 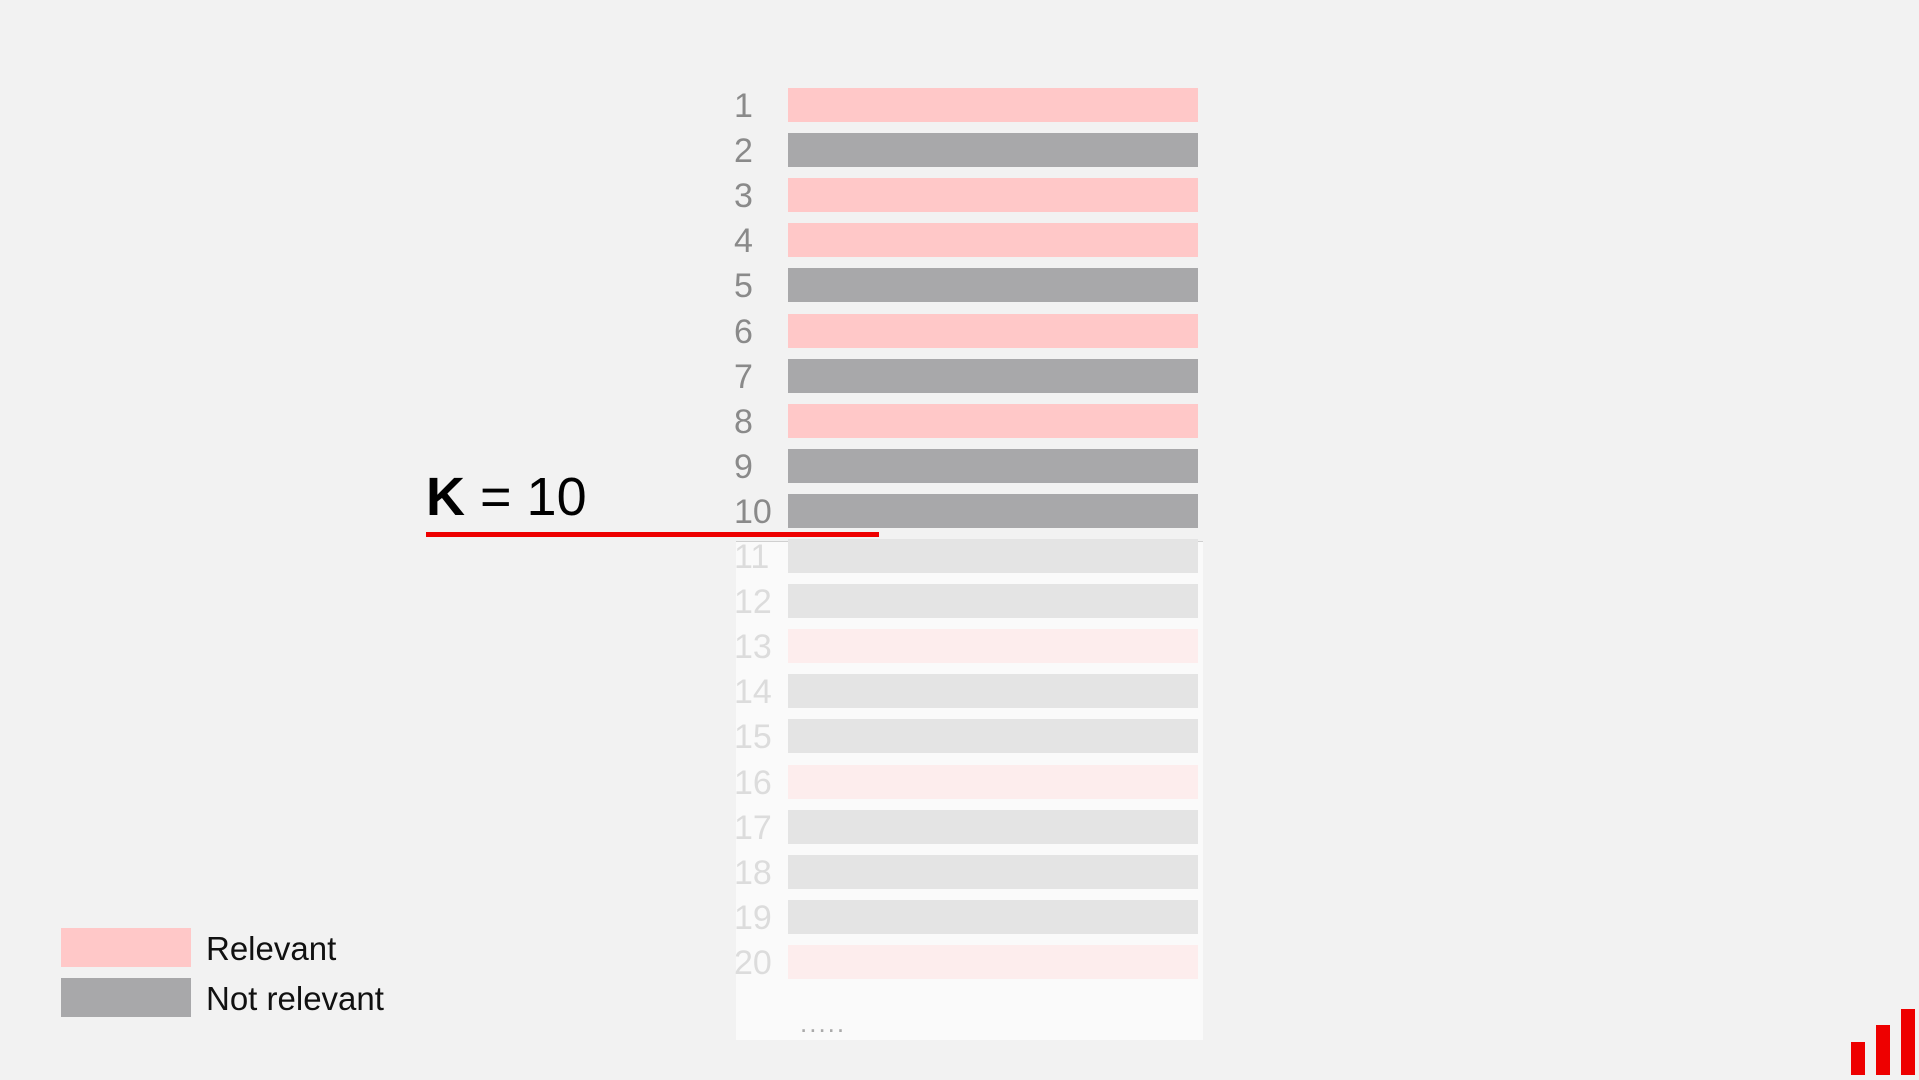 I want to click on rank-number: 12, so click(x=753, y=602).